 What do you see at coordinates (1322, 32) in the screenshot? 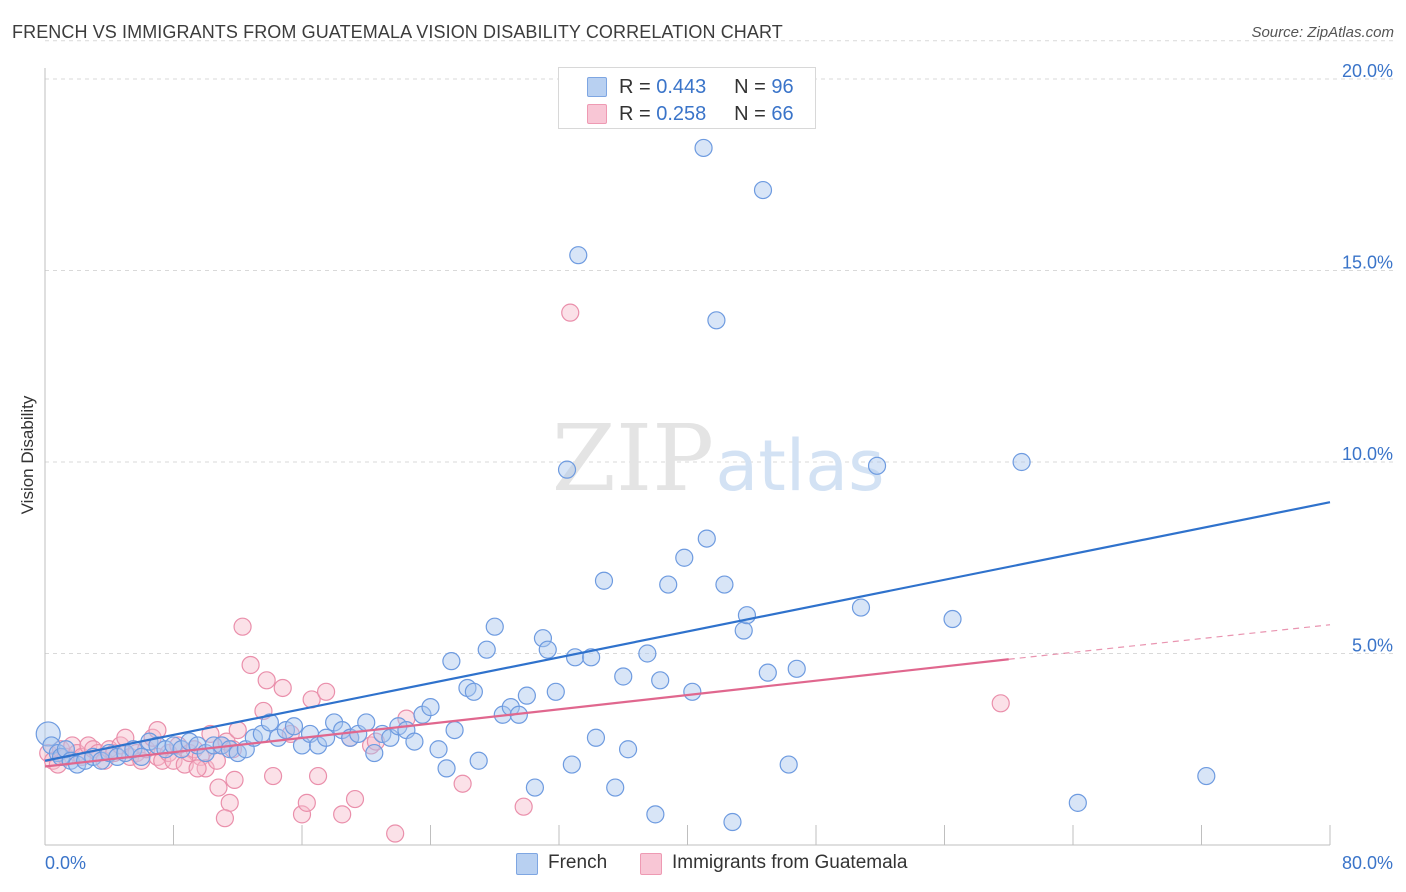
I see `source-label: Source: ZipAtlas.com` at bounding box center [1322, 32].